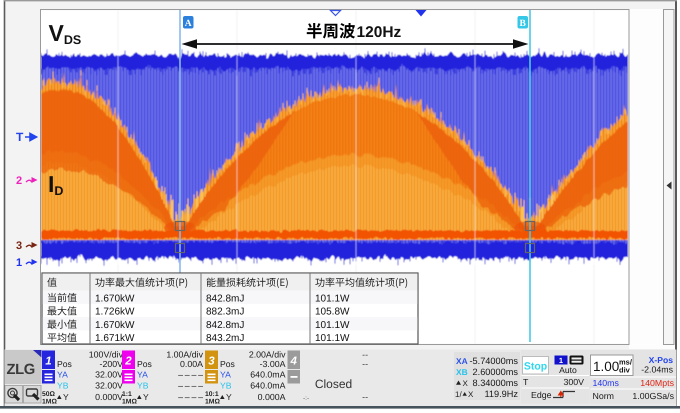 The image size is (680, 413). I want to click on svg-text: 0.000V, so click(109, 397).